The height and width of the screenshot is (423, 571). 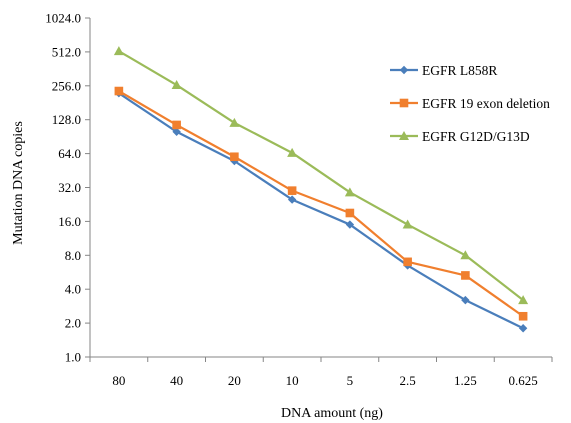 What do you see at coordinates (176, 380) in the screenshot?
I see `x-tick-label: 40` at bounding box center [176, 380].